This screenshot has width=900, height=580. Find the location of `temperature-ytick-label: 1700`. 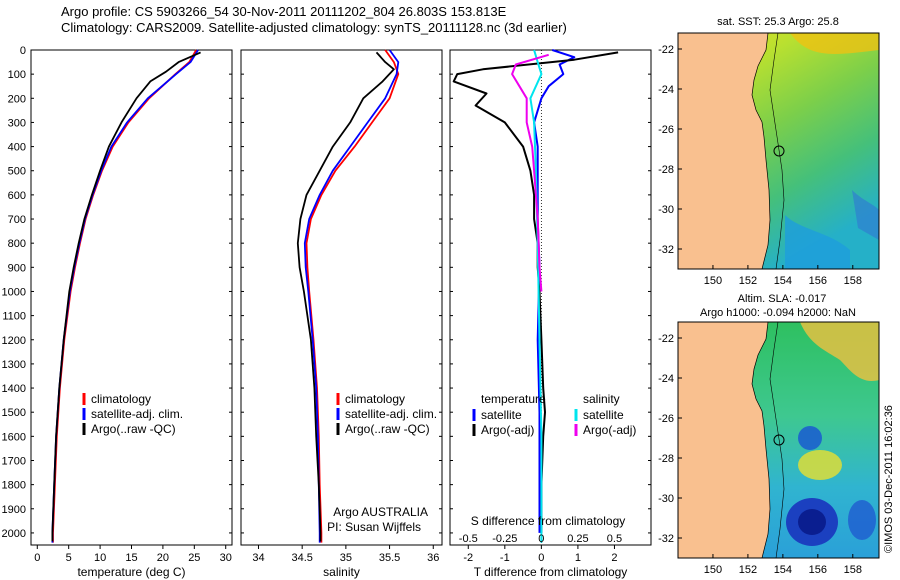

temperature-ytick-label: 1700 is located at coordinates (14, 461).